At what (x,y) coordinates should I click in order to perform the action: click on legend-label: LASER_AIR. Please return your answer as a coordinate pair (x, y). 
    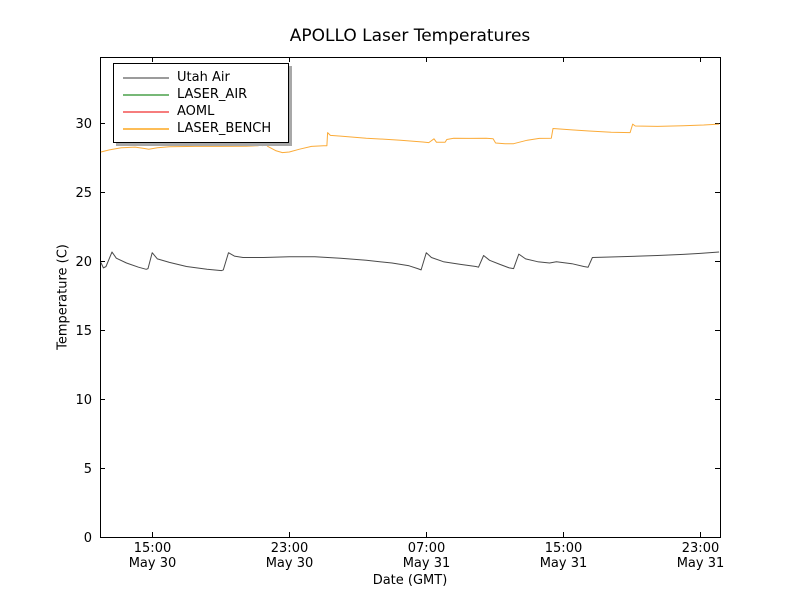
    Looking at the image, I should click on (212, 94).